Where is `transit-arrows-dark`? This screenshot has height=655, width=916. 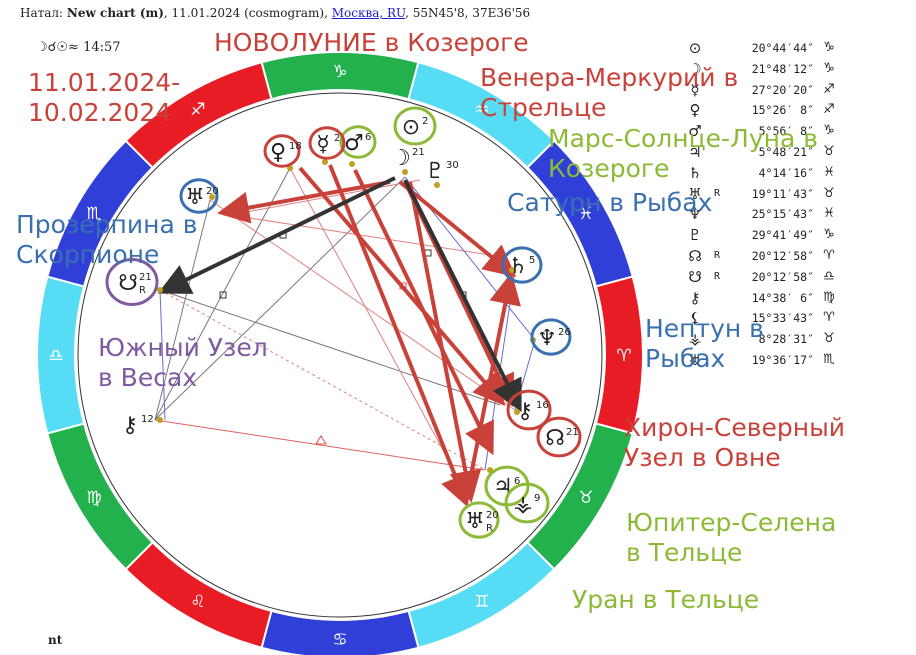 transit-arrows-dark is located at coordinates (339, 294).